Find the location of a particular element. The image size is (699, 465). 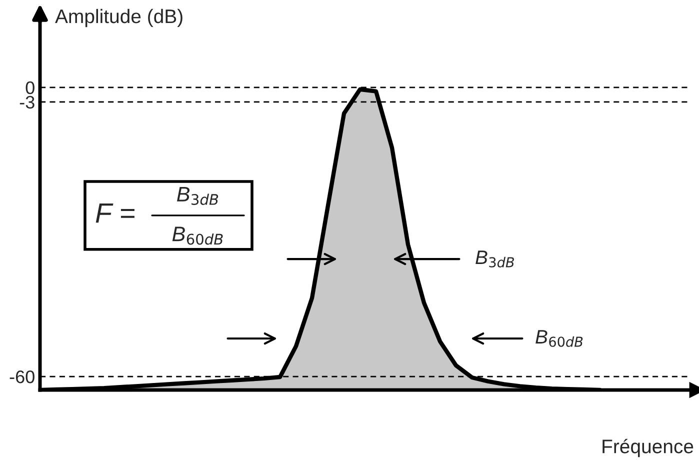

y-axis-title: Amplitude (dB) is located at coordinates (118, 18).